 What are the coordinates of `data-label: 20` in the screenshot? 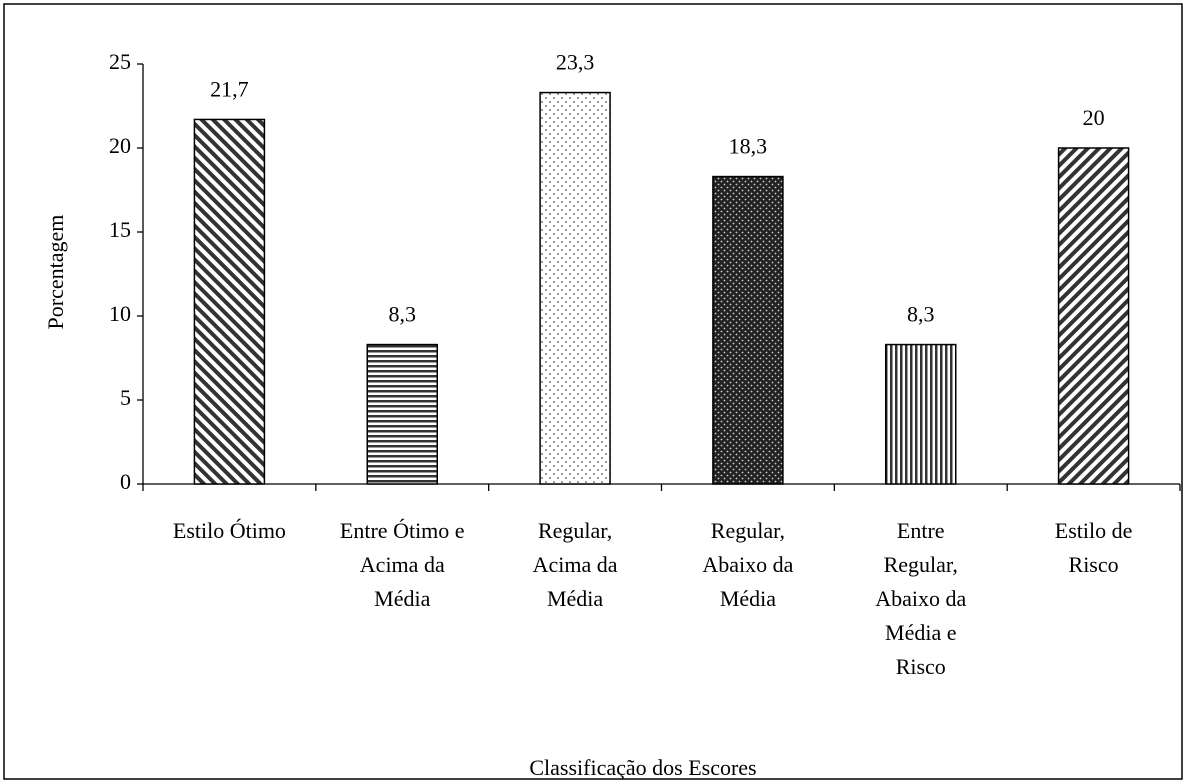 It's located at (1094, 117).